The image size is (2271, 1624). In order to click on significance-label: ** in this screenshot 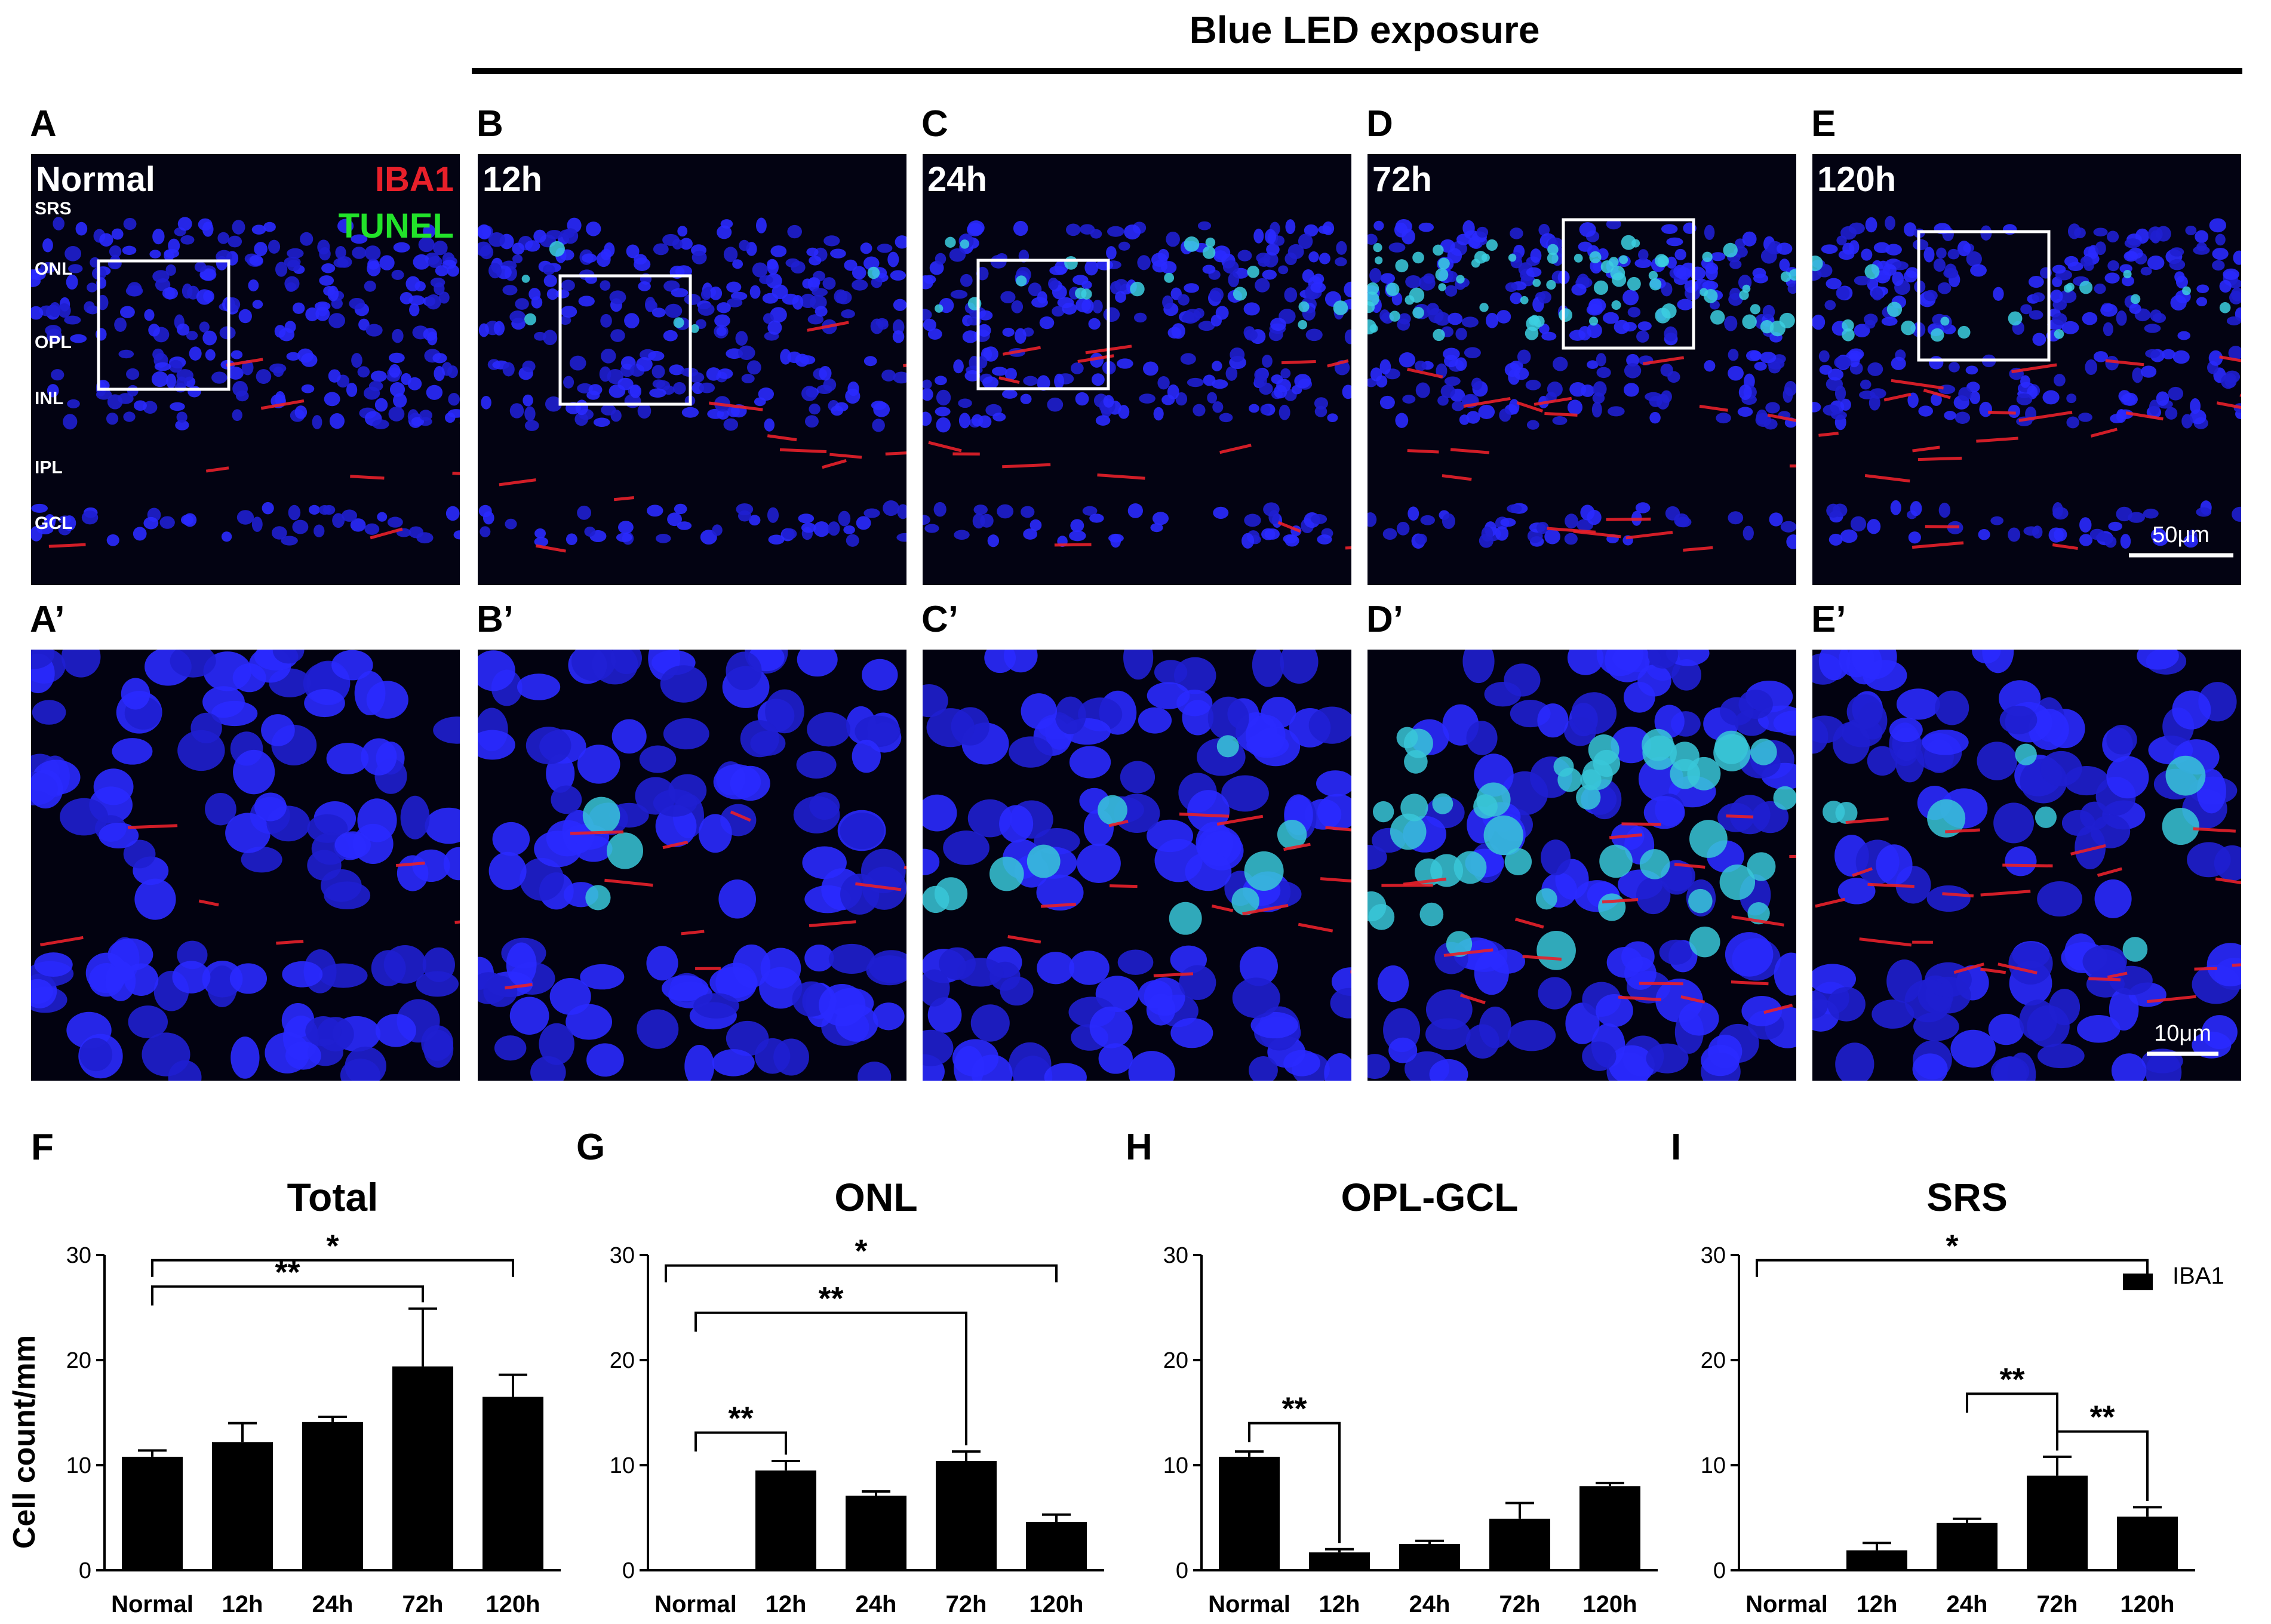, I will do `click(2102, 1417)`.